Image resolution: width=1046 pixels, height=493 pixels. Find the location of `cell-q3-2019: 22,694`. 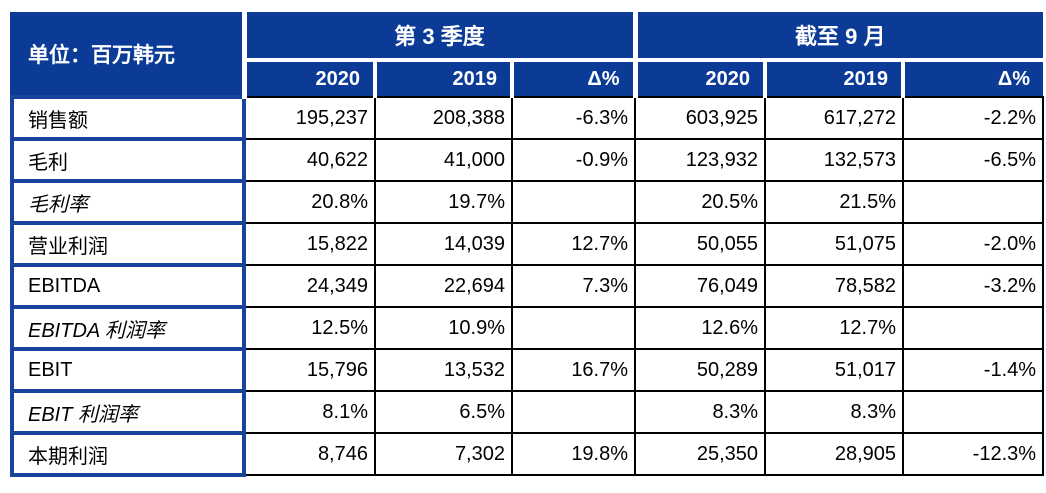

cell-q3-2019: 22,694 is located at coordinates (443, 286).